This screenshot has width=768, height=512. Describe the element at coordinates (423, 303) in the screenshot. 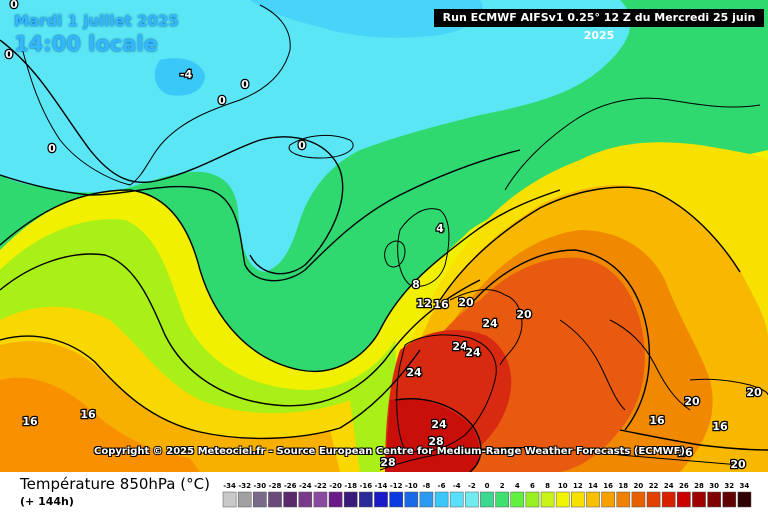

I see `isotherm-label: 12` at that location.